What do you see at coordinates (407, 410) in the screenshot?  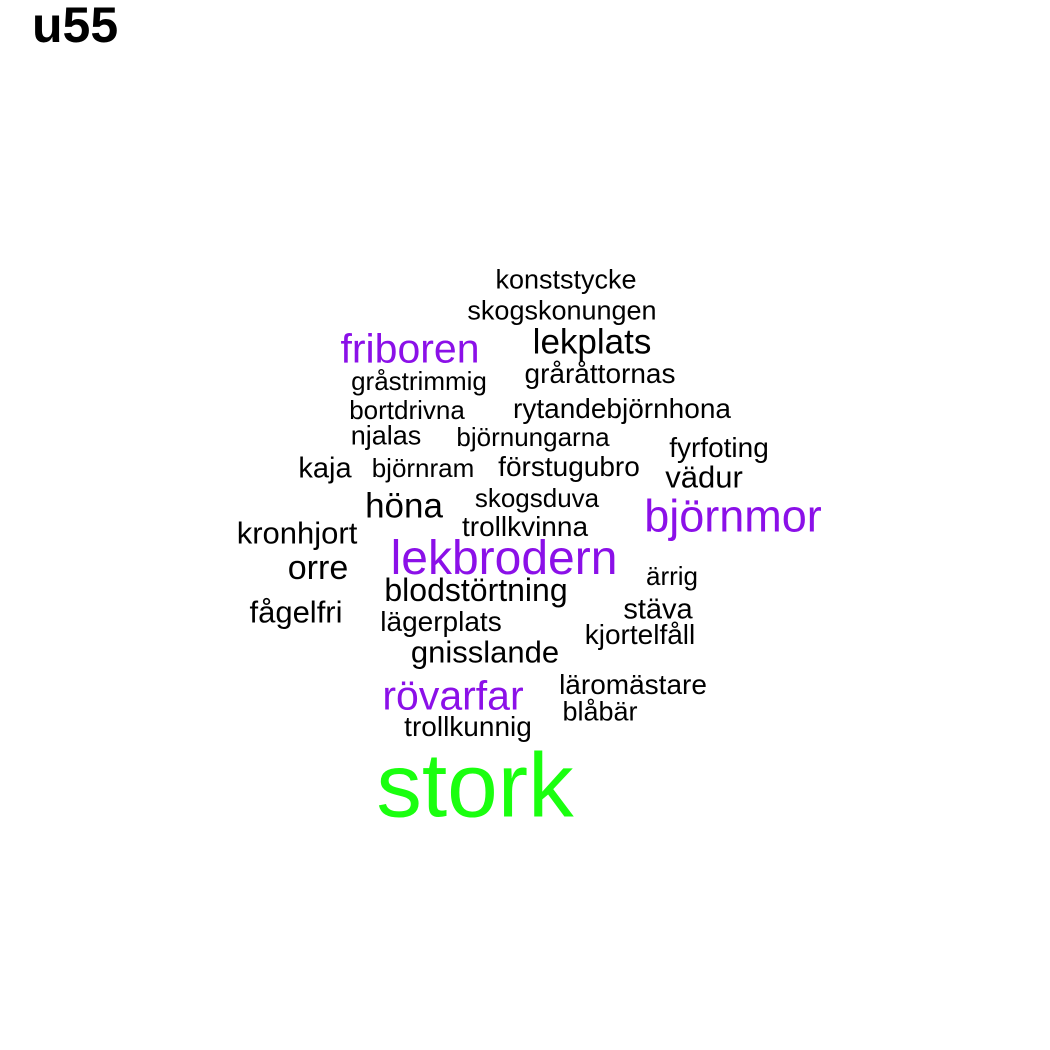 I see `cloud-word: bortdrivna` at bounding box center [407, 410].